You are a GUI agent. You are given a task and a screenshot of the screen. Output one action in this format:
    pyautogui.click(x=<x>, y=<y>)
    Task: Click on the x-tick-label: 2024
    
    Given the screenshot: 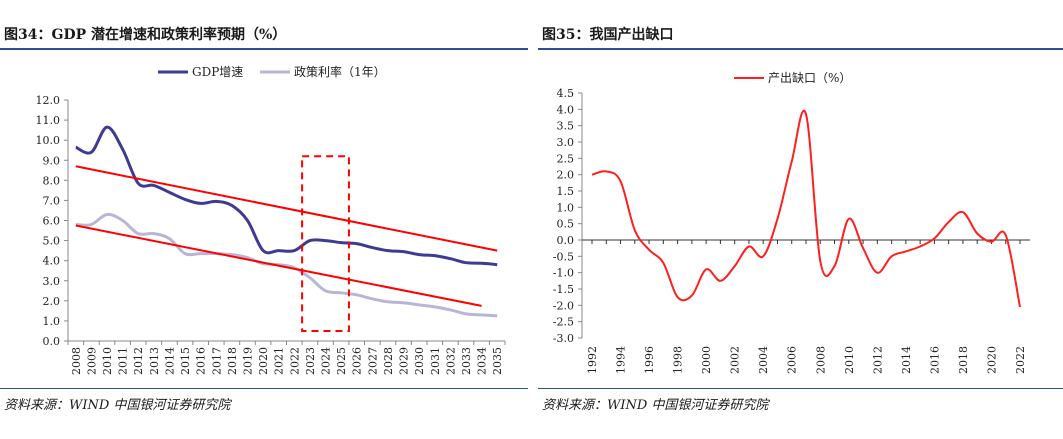 What is the action you would take?
    pyautogui.click(x=326, y=361)
    